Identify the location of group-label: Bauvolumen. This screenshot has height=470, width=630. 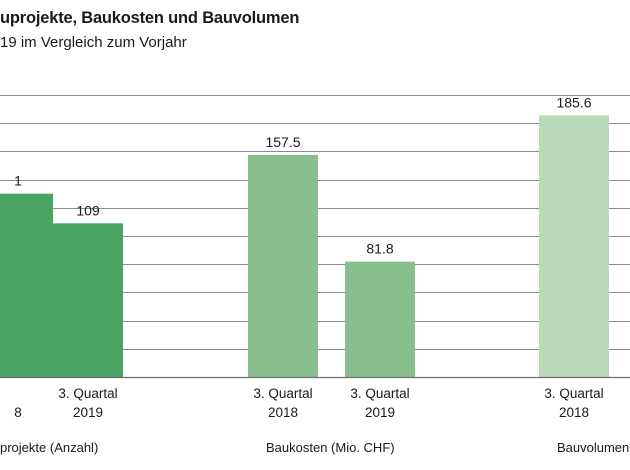
(593, 447).